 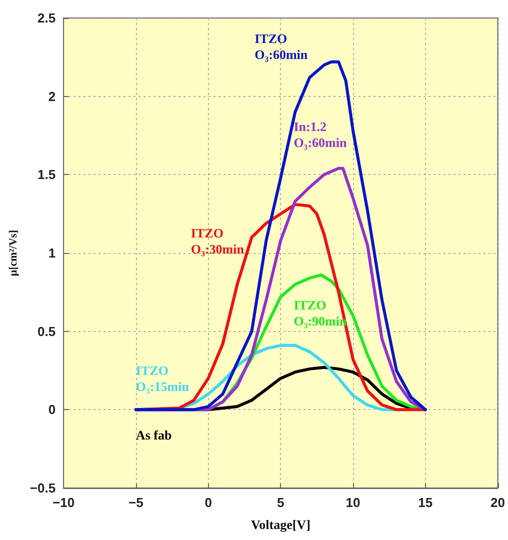 What do you see at coordinates (14, 253) in the screenshot?
I see `y-axis-title: μ[cm²/Vs]` at bounding box center [14, 253].